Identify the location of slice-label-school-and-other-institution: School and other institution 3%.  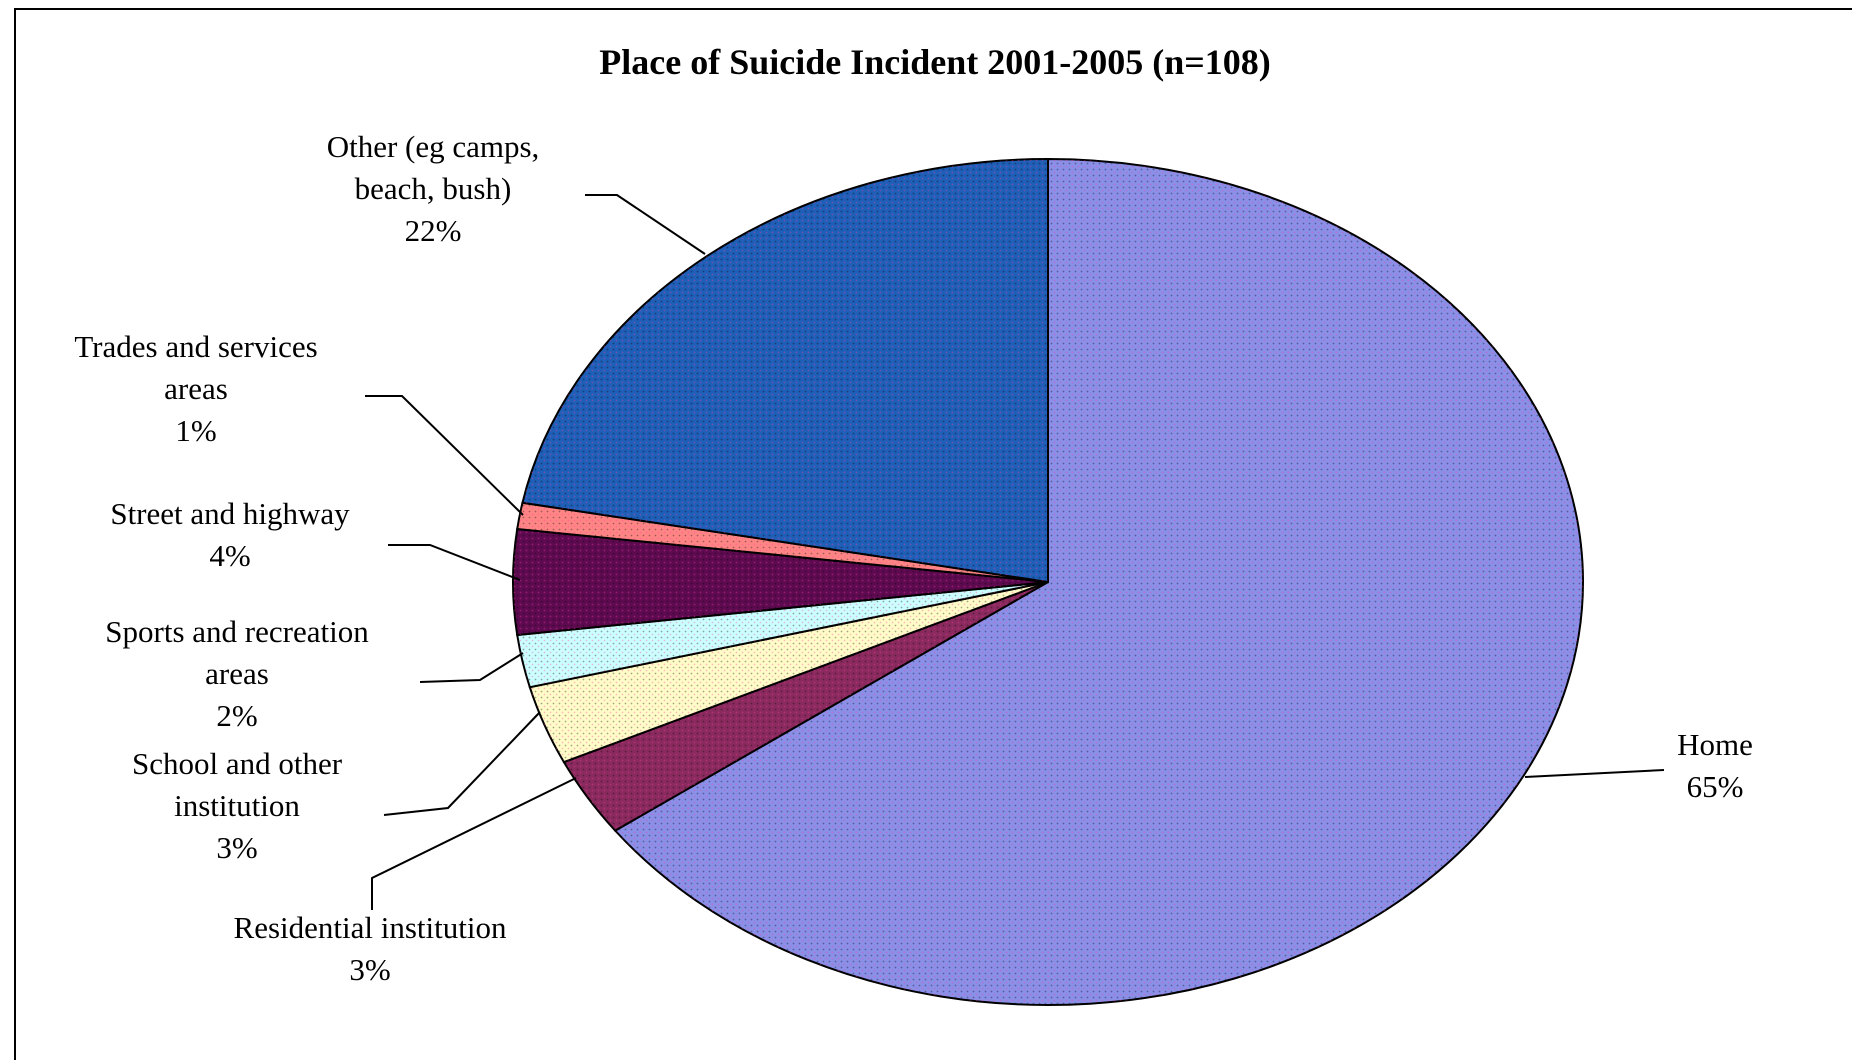
(237, 805).